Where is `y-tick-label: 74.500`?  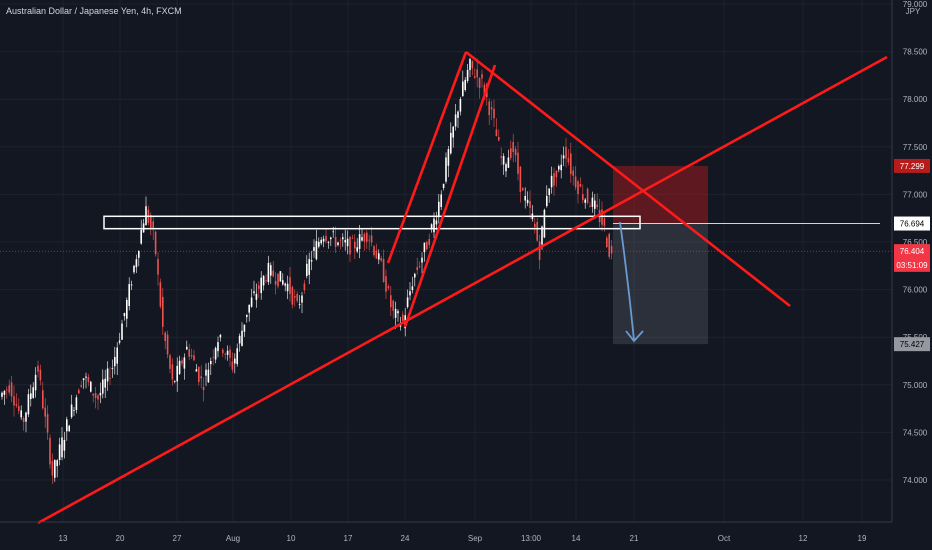 y-tick-label: 74.500 is located at coordinates (915, 432).